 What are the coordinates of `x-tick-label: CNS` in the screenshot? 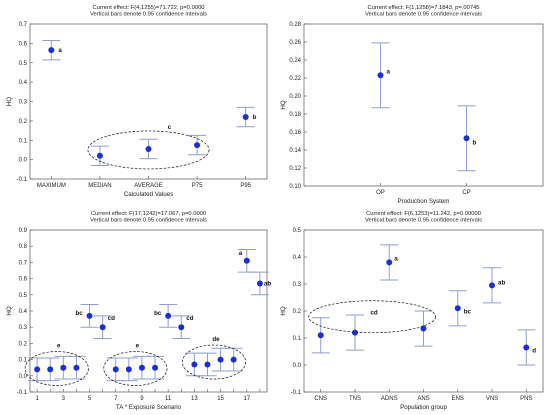 It's located at (320, 399).